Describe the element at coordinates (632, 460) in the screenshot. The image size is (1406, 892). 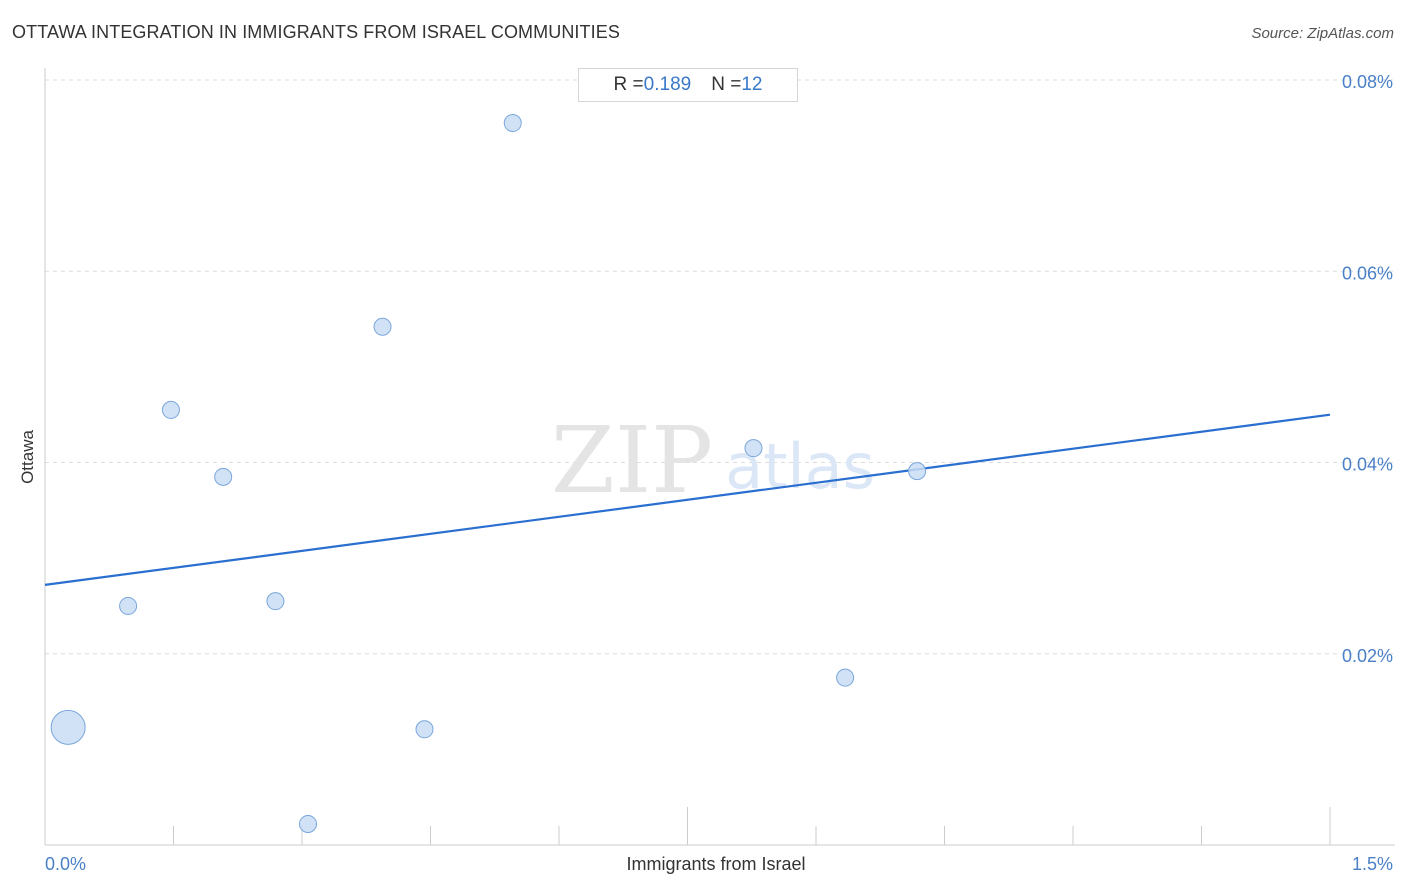
I see `watermark-zip: ZIP` at that location.